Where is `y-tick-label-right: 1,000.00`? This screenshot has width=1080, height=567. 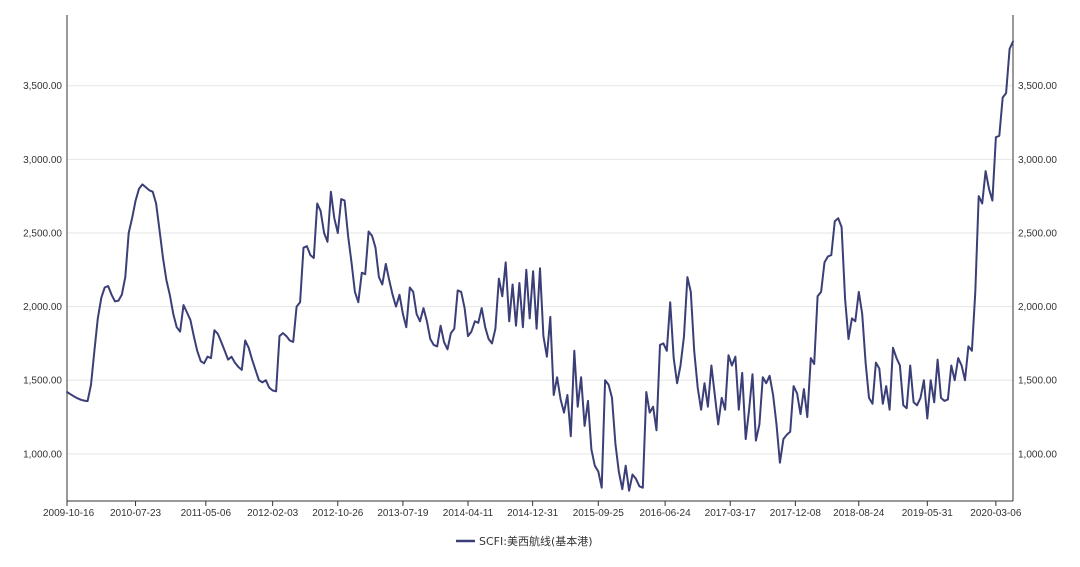
y-tick-label-right: 1,000.00 is located at coordinates (1037, 454).